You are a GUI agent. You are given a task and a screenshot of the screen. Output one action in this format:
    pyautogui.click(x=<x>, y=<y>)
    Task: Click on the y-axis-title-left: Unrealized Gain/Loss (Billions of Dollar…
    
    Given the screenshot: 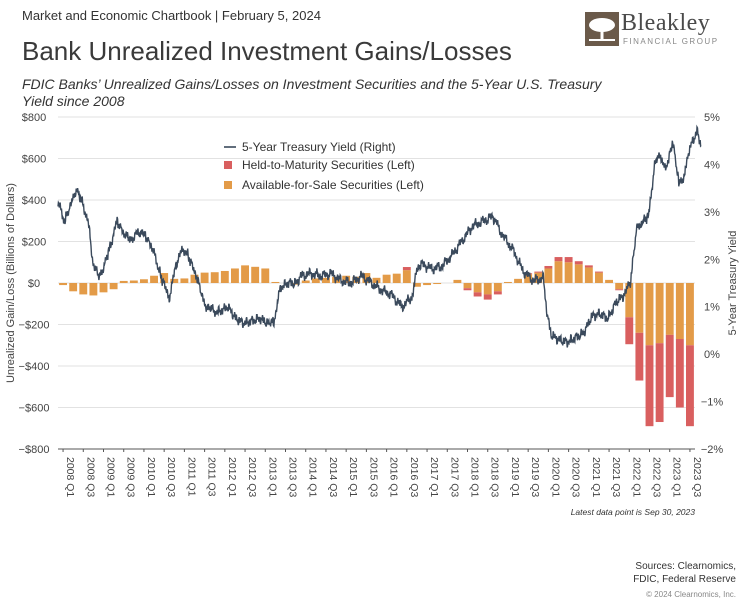 What is the action you would take?
    pyautogui.click(x=11, y=283)
    